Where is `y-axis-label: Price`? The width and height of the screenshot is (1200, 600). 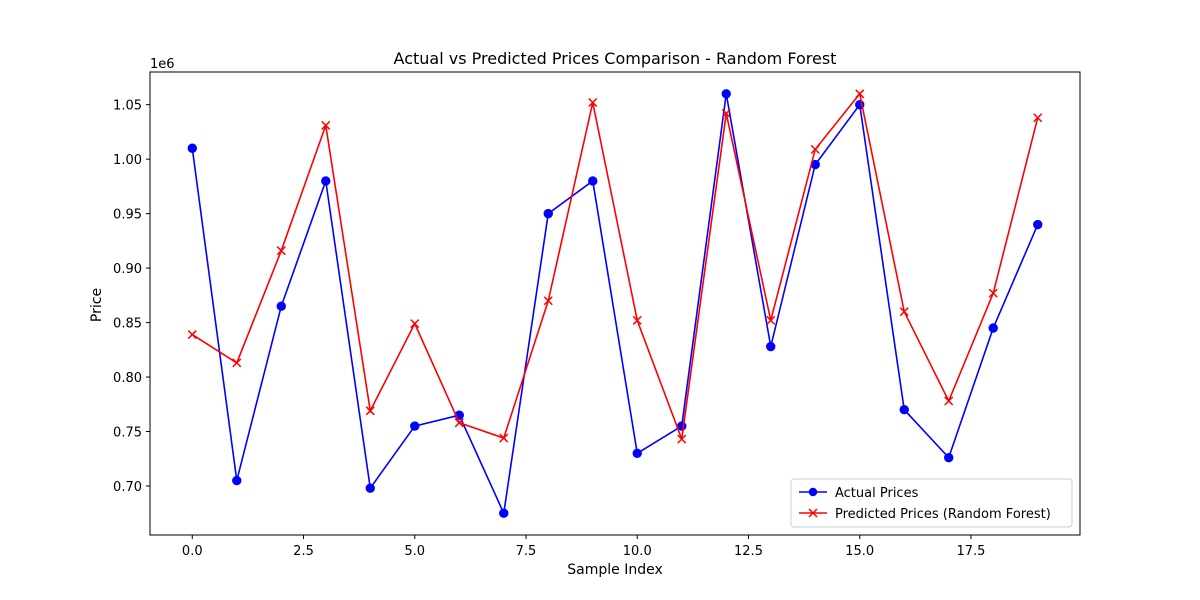 y-axis-label: Price is located at coordinates (97, 305).